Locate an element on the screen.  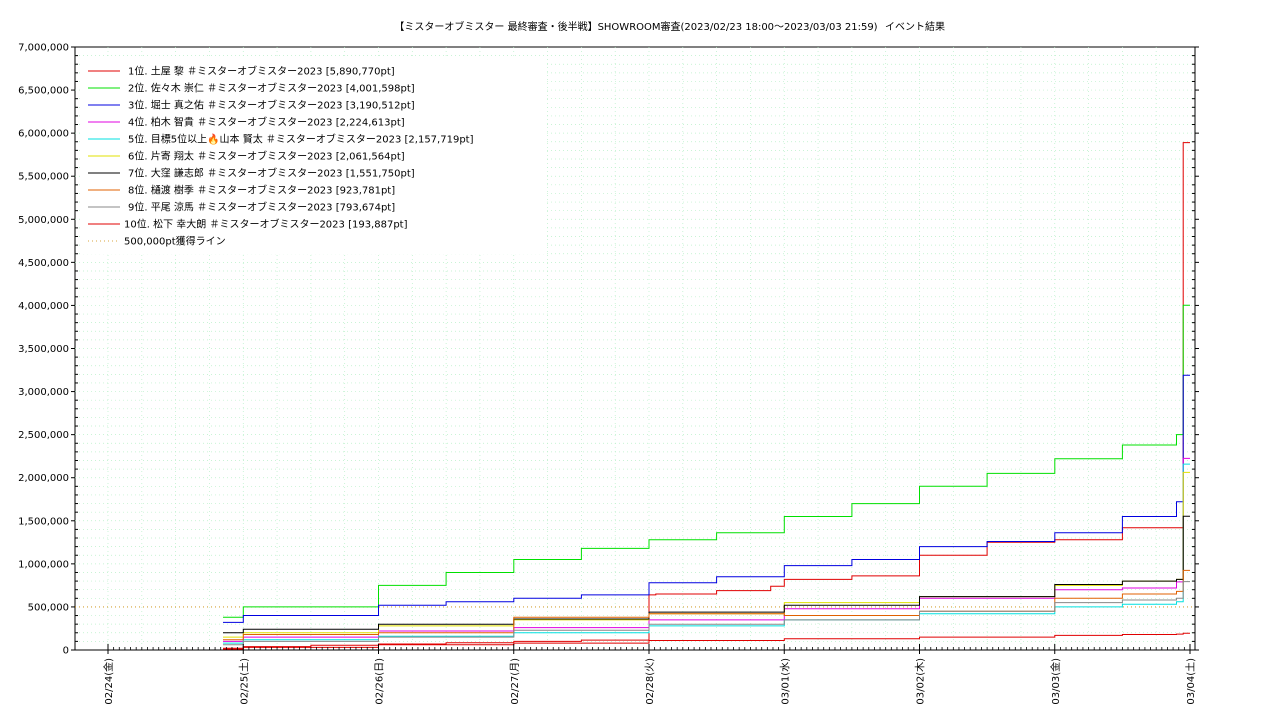
legend-label: 3位. 堀士 真之佑 ＃ミスターオブミスター2023 [3,190,512pt] is located at coordinates (271, 105).